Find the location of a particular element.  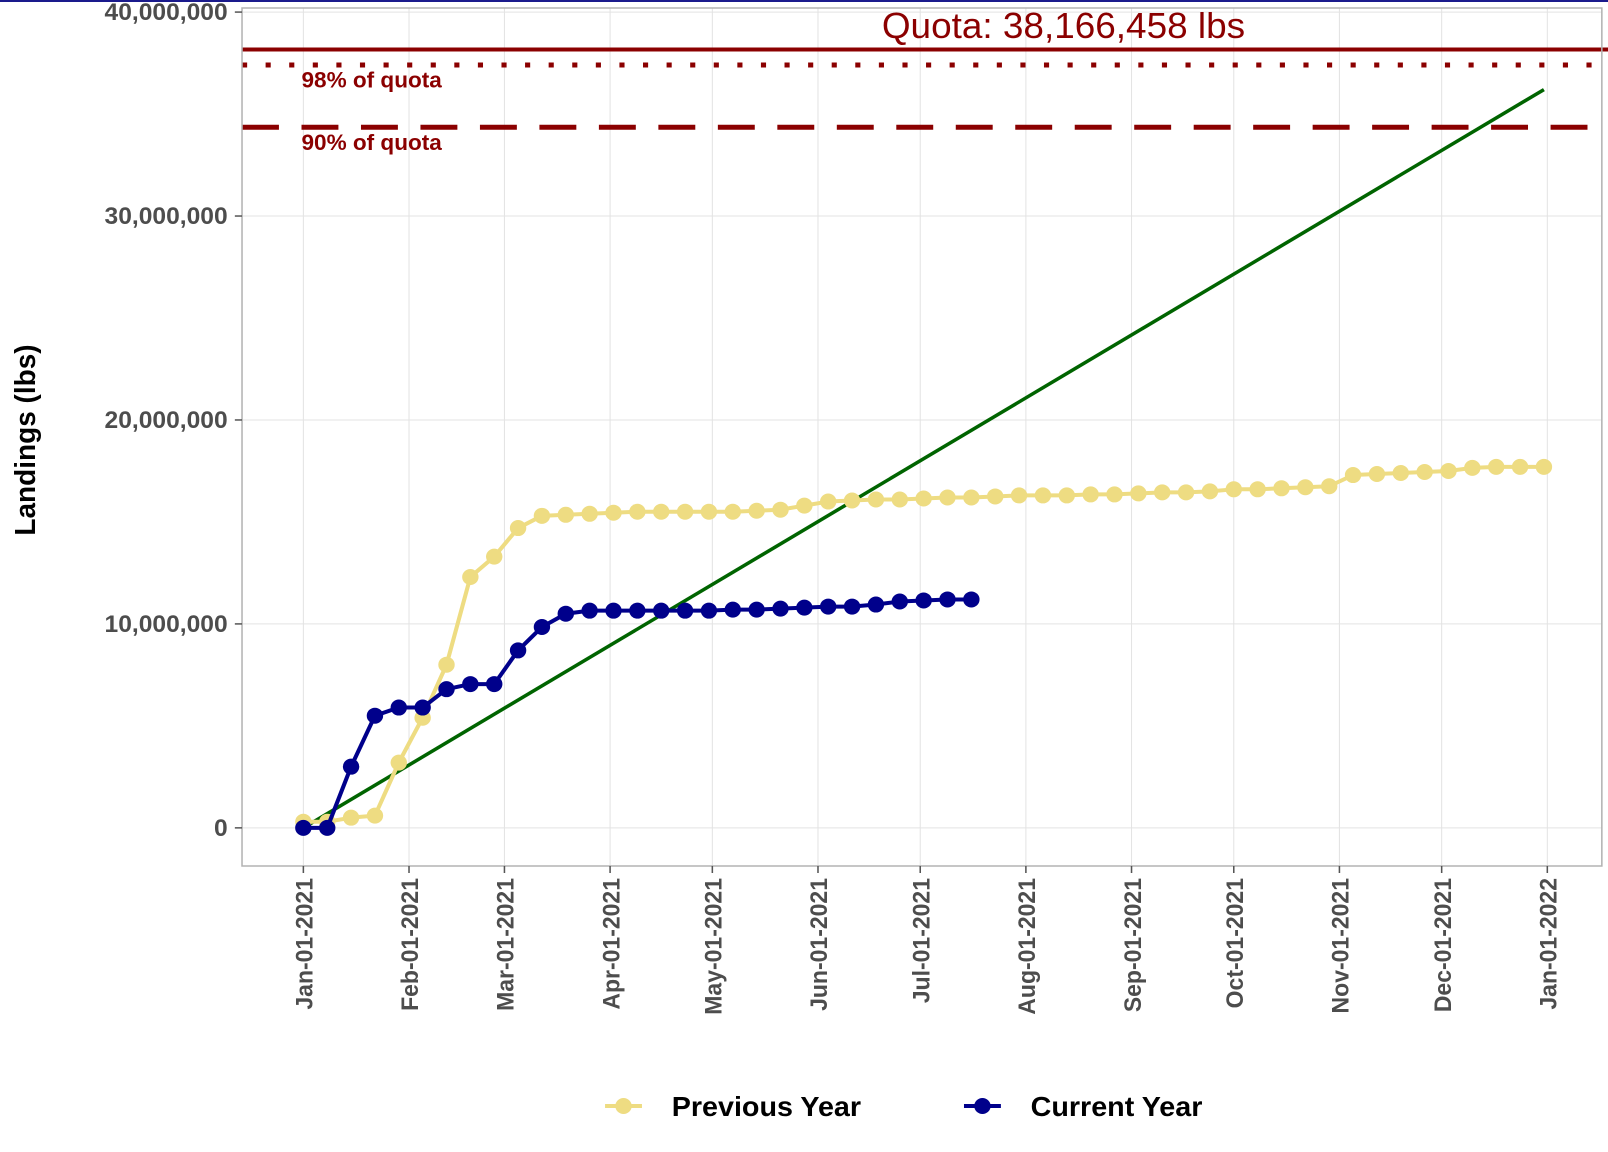

y-tick-label: 20,000,000 is located at coordinates (166, 420).